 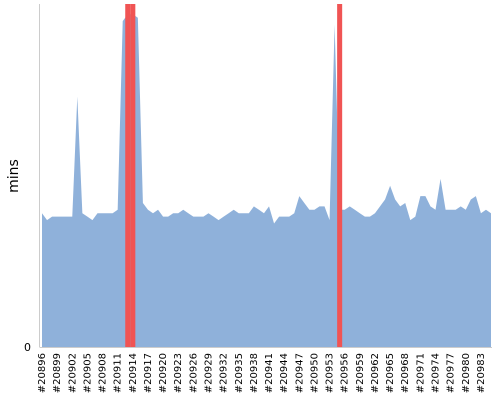 I want to click on x-tick-label: #20956, so click(x=345, y=373).